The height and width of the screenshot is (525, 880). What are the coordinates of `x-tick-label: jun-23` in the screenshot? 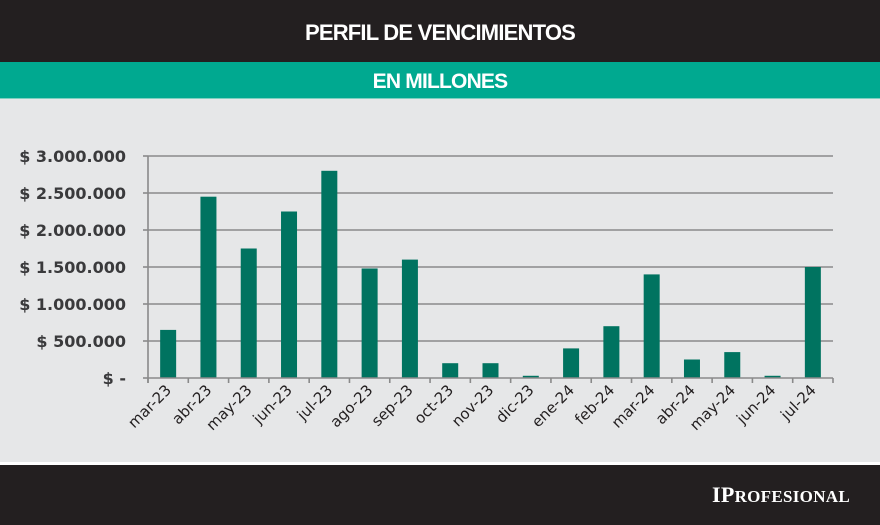 It's located at (272, 404).